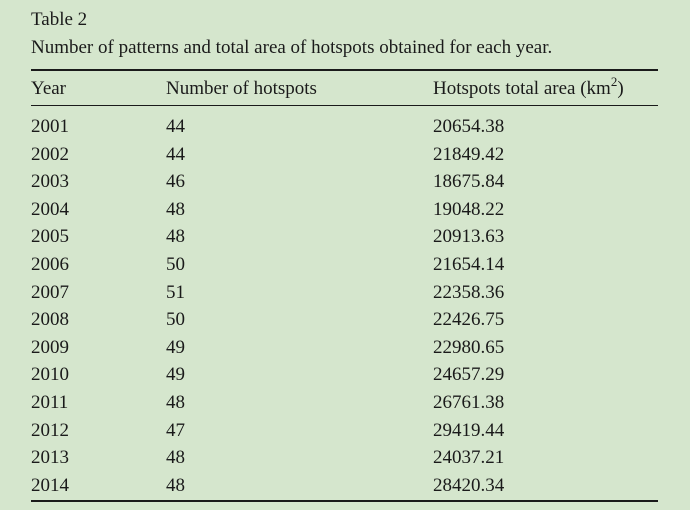 The height and width of the screenshot is (510, 690). Describe the element at coordinates (522, 88) in the screenshot. I see `header-area-text: Hotspots total area (km` at that location.